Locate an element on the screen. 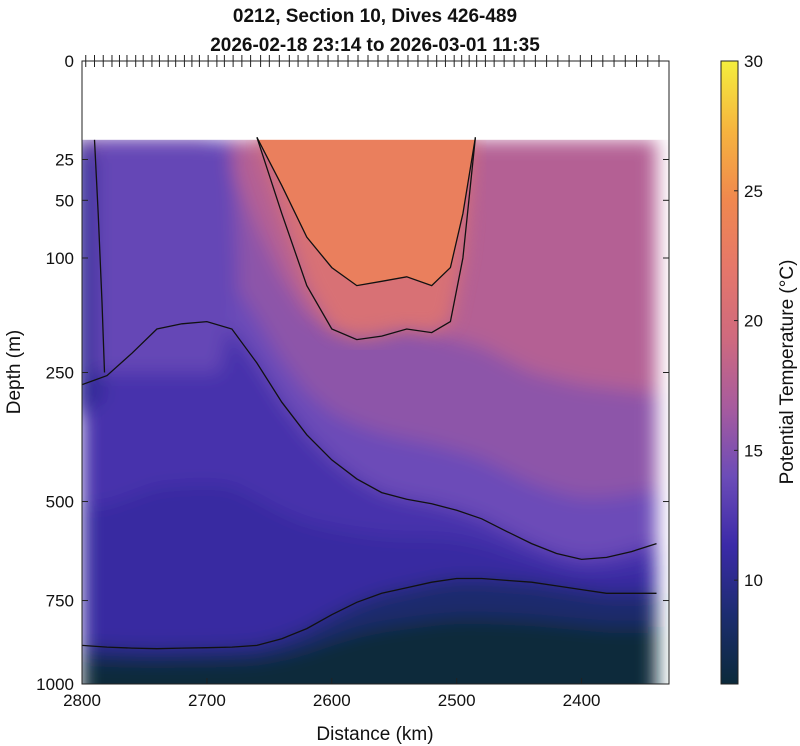 This screenshot has width=800, height=746. colorbar-tick-label: 15 is located at coordinates (753, 450).